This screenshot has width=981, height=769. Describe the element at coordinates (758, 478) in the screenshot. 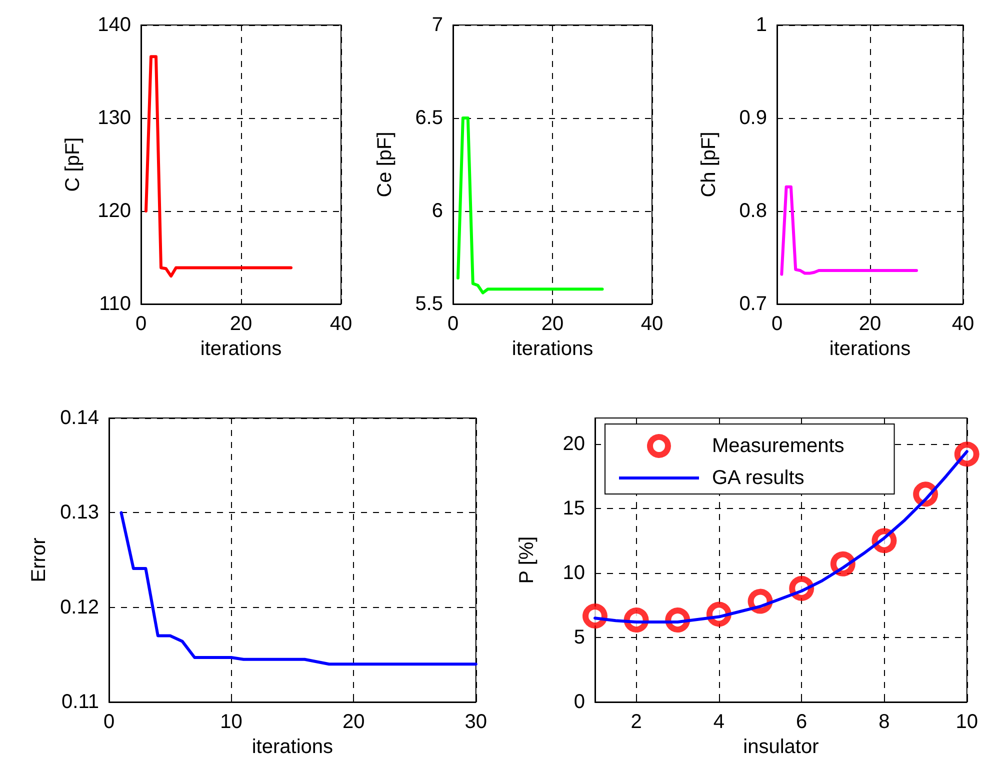

I see `legend-label: GA results` at that location.